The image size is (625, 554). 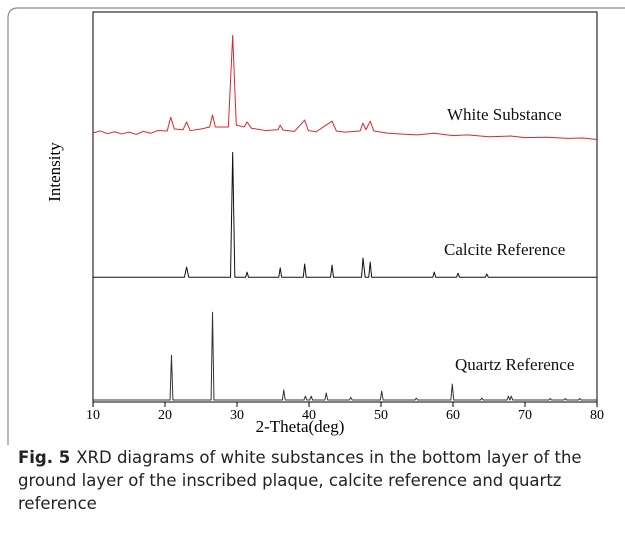 I want to click on series-line, so click(x=345, y=356).